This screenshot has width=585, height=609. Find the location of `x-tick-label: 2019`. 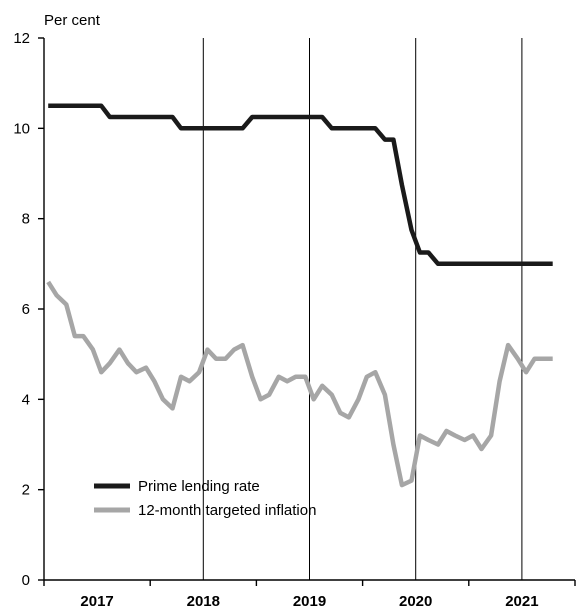

x-tick-label: 2019 is located at coordinates (309, 601).